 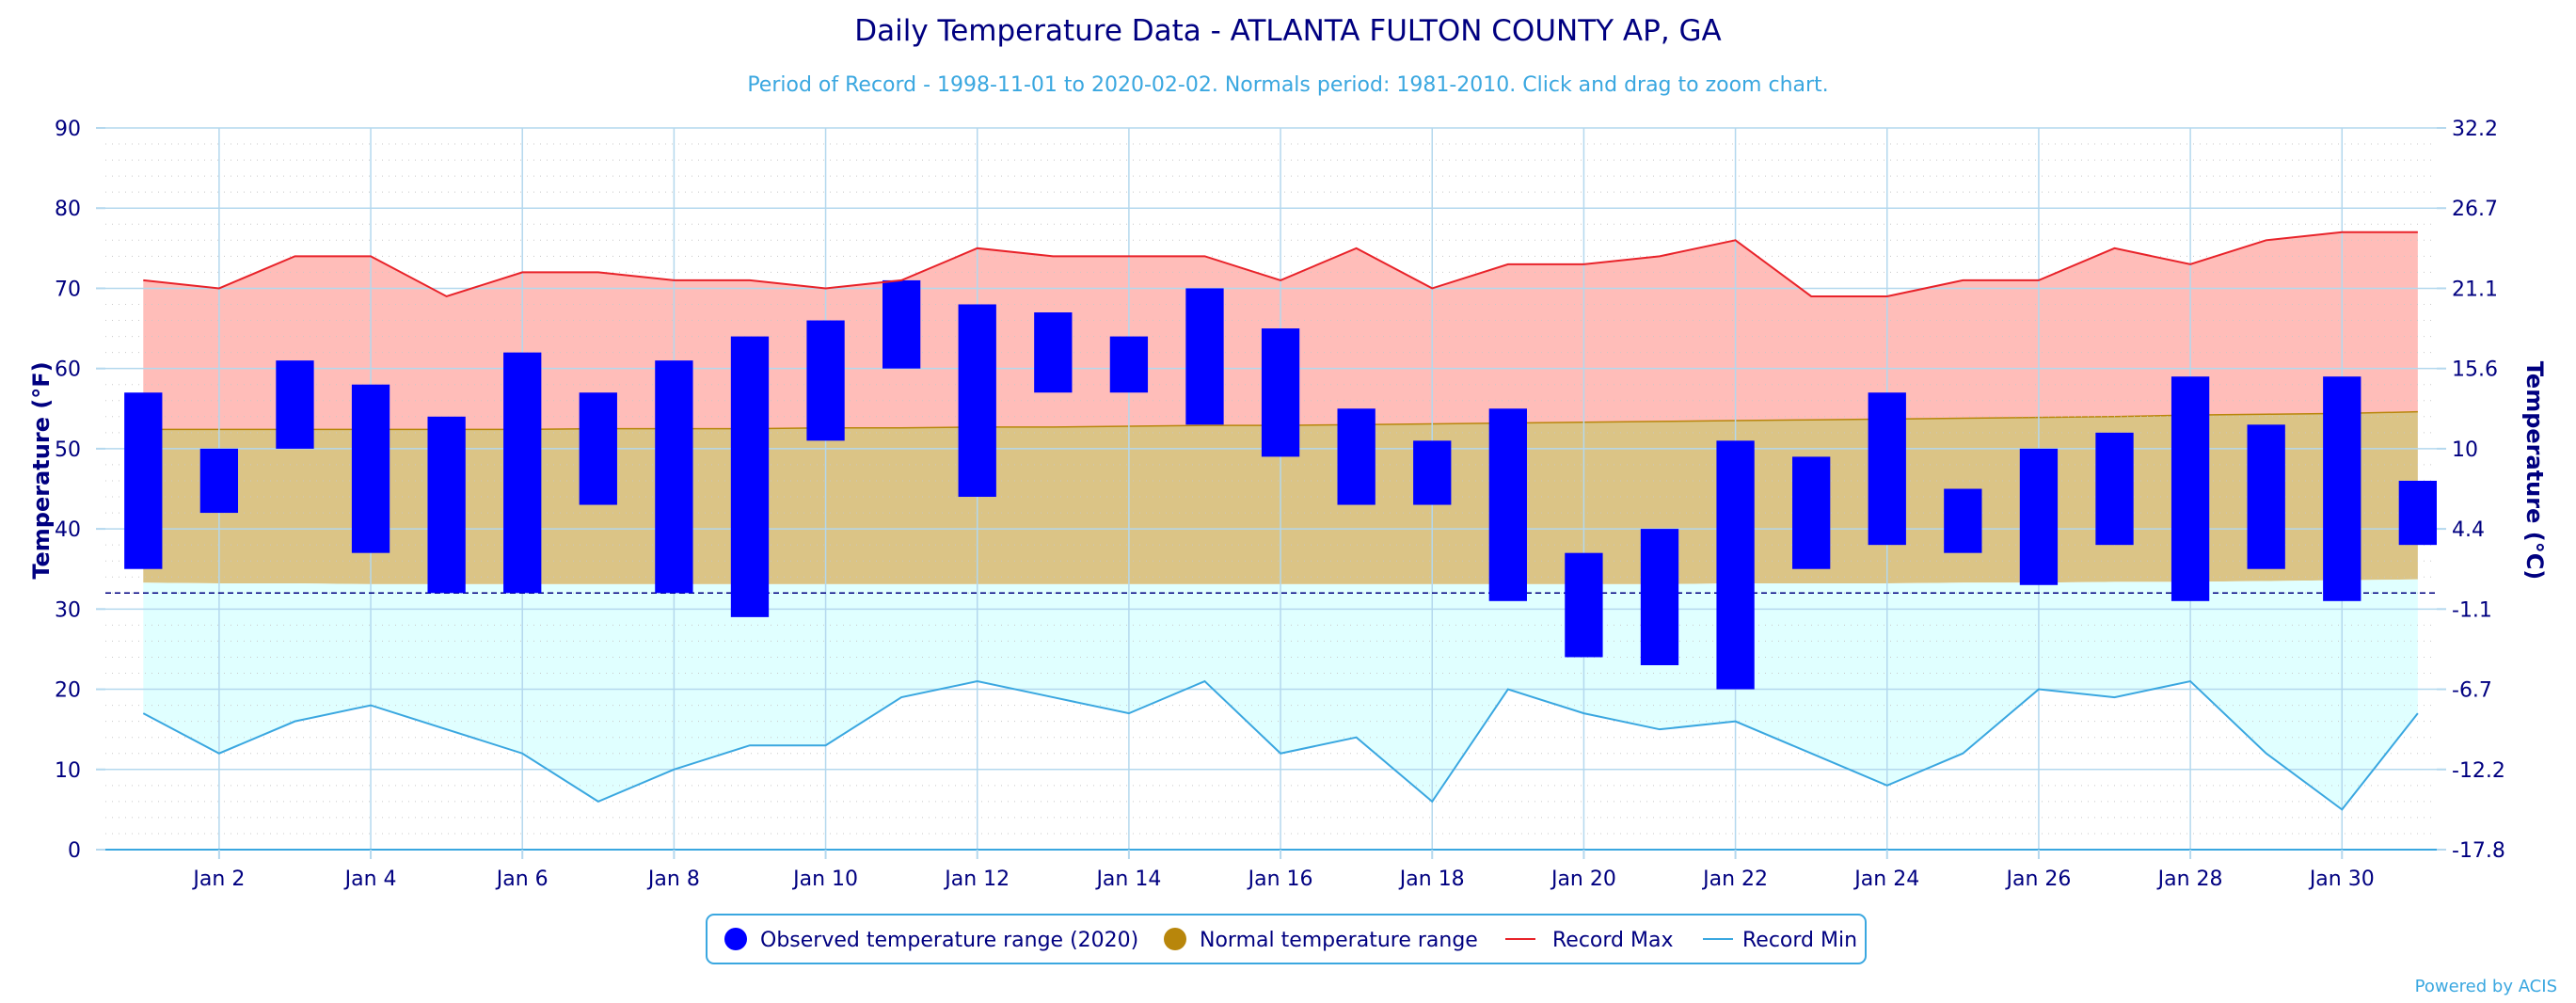 I want to click on legend-item-normal: Normal temperature range, so click(x=1321, y=940).